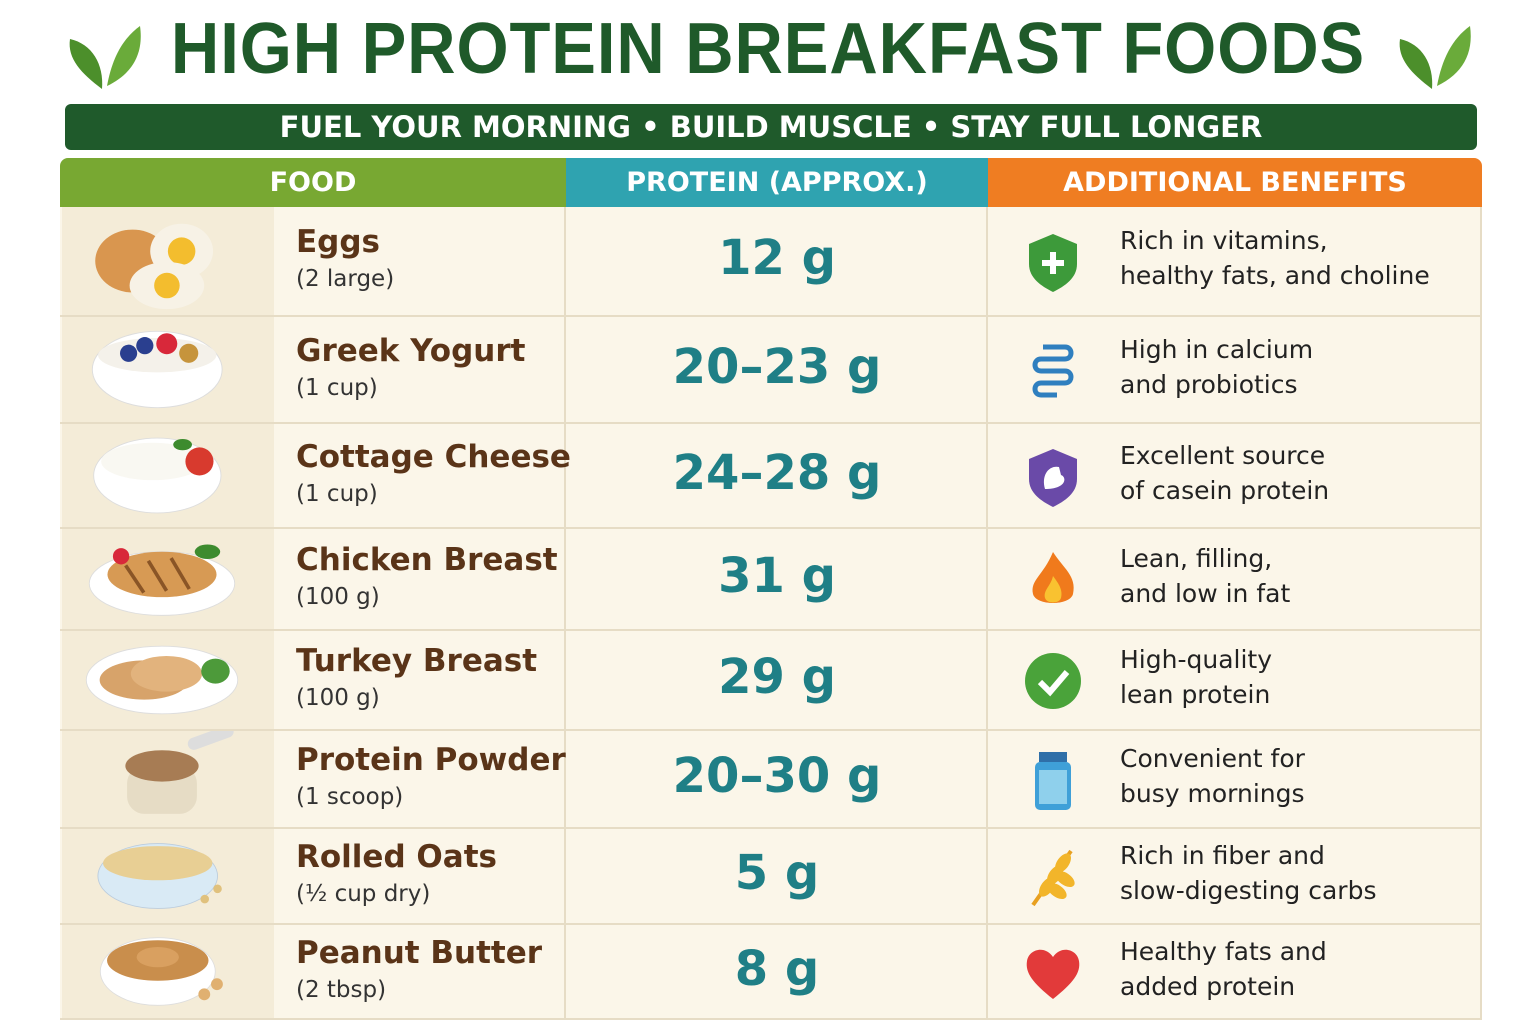 The image size is (1536, 1024). Describe the element at coordinates (1208, 986) in the screenshot. I see `benefit-text: added protein` at that location.